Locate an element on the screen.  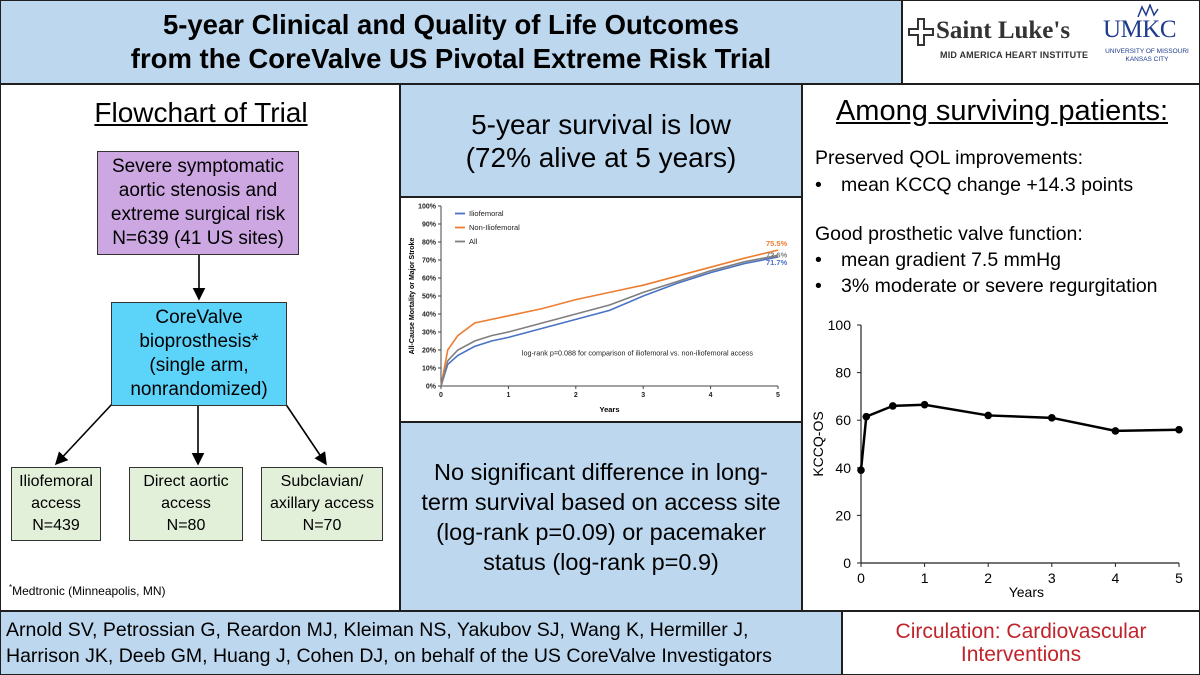
box-line: (single arm, is located at coordinates (199, 365).